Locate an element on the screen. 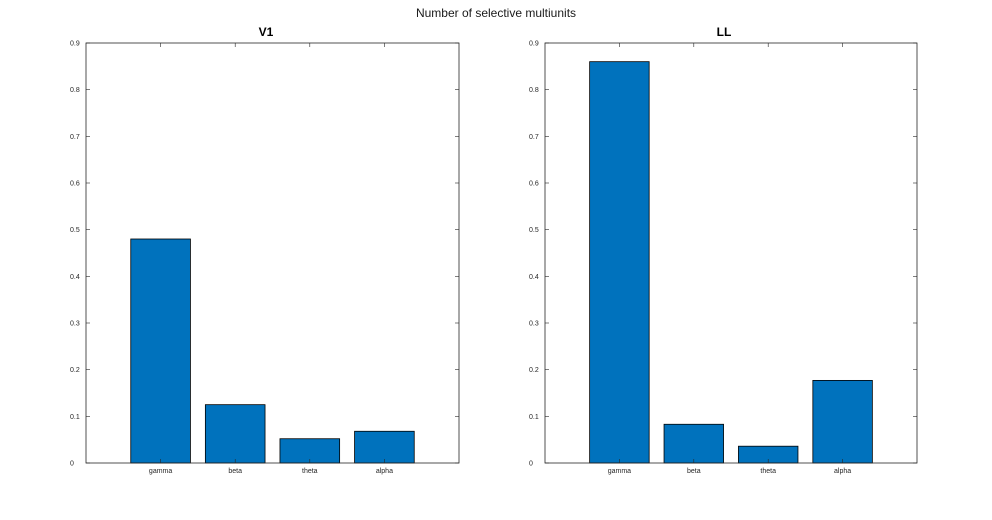  panel-title-ll: LL is located at coordinates (724, 32).